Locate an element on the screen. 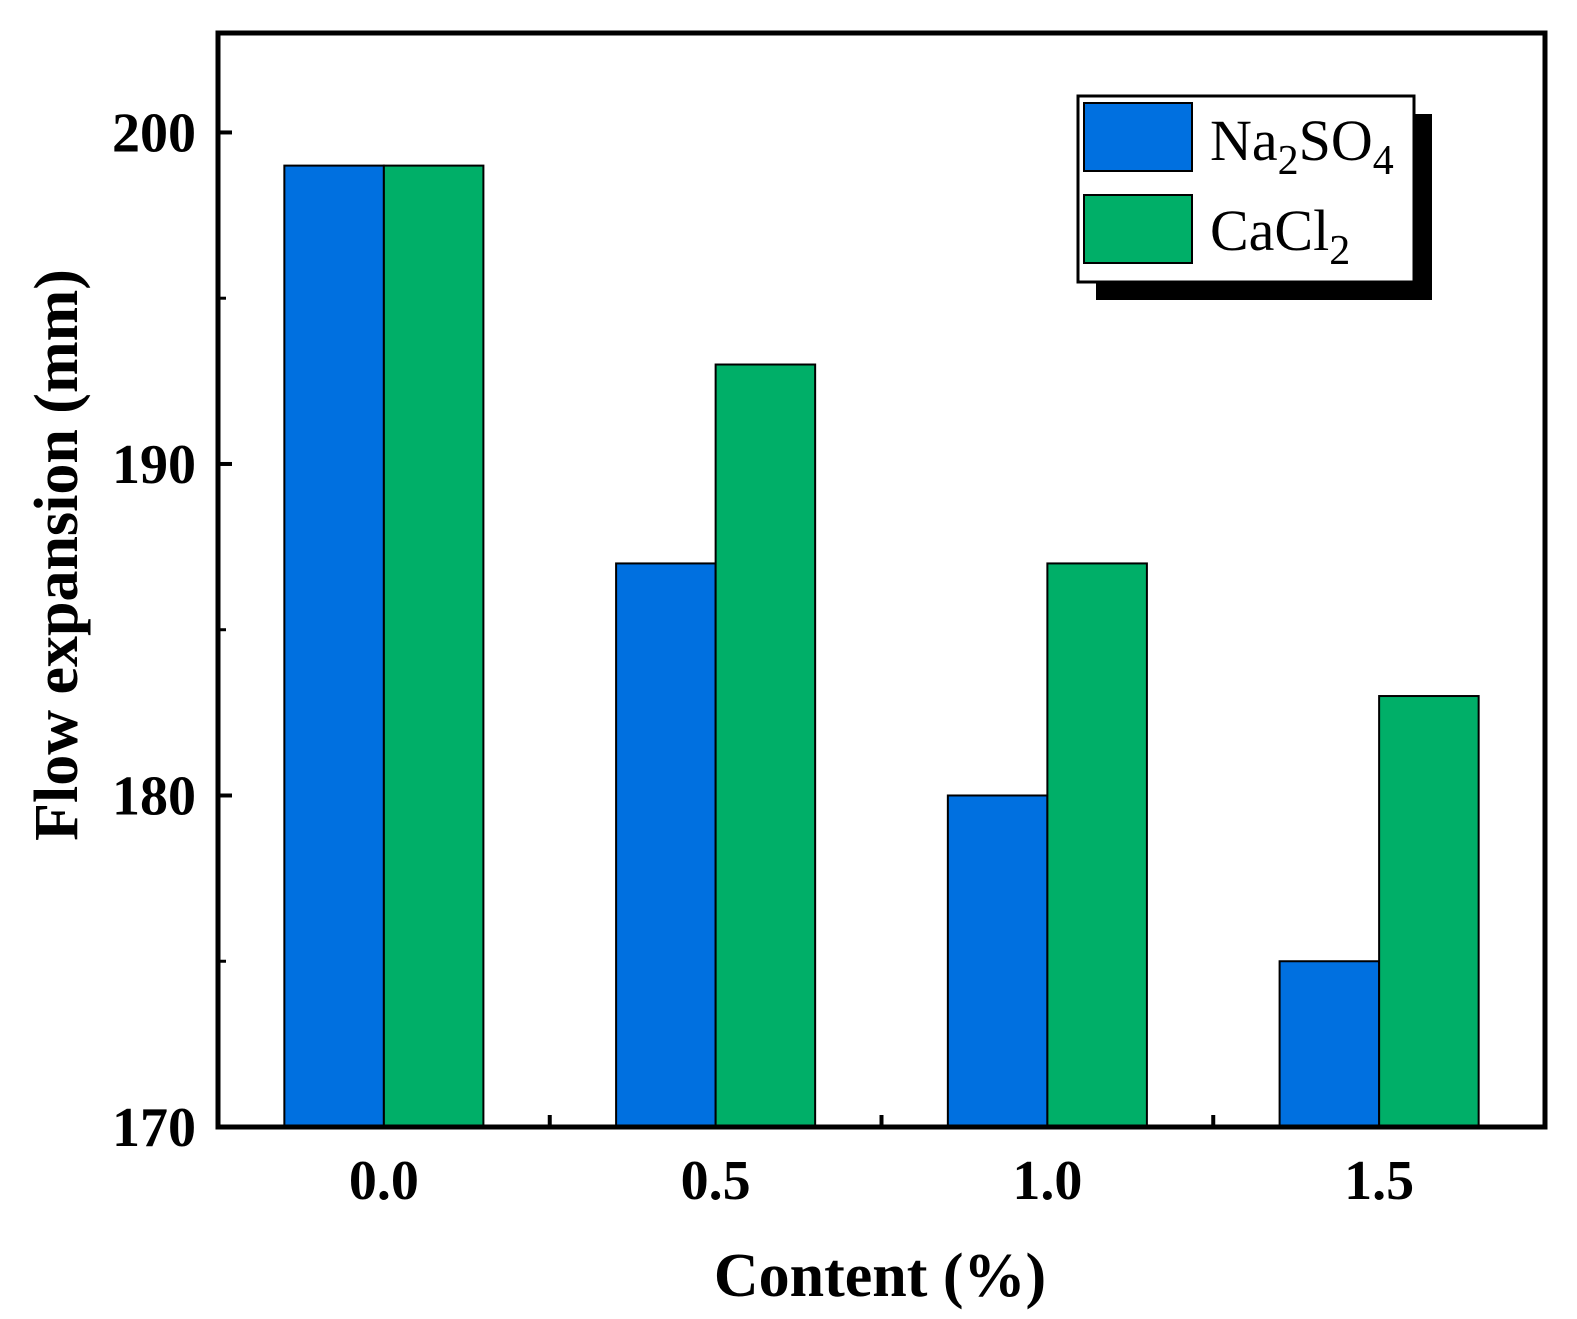  x-axis-ticks: 0.0 0.5 1.0 1.5 is located at coordinates (881, 1163).